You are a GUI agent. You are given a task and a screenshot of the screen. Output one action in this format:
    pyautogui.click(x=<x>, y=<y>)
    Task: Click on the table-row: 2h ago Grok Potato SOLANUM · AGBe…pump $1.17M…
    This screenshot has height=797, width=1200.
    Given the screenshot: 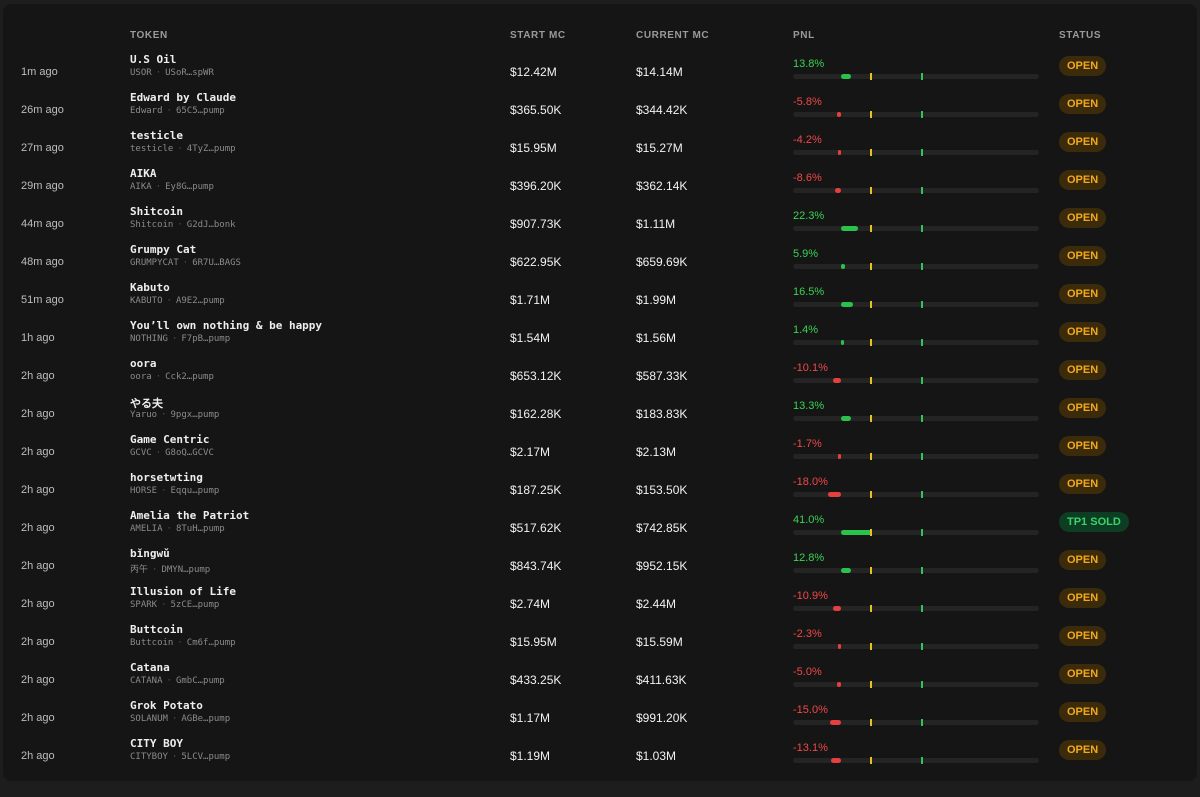 What is the action you would take?
    pyautogui.click(x=600, y=713)
    